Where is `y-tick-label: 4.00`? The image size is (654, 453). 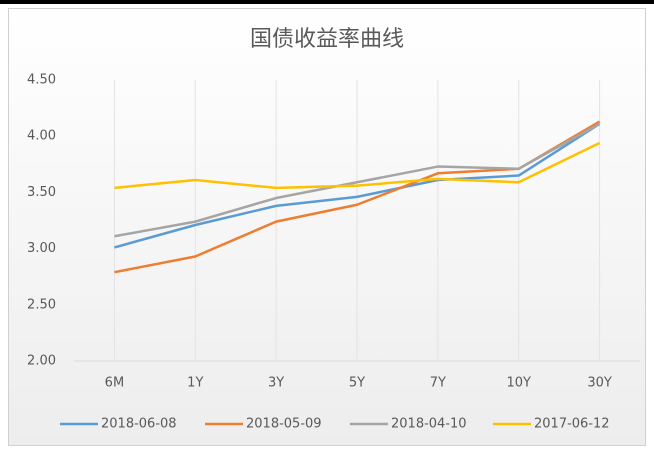 y-tick-label: 4.00 is located at coordinates (41, 136).